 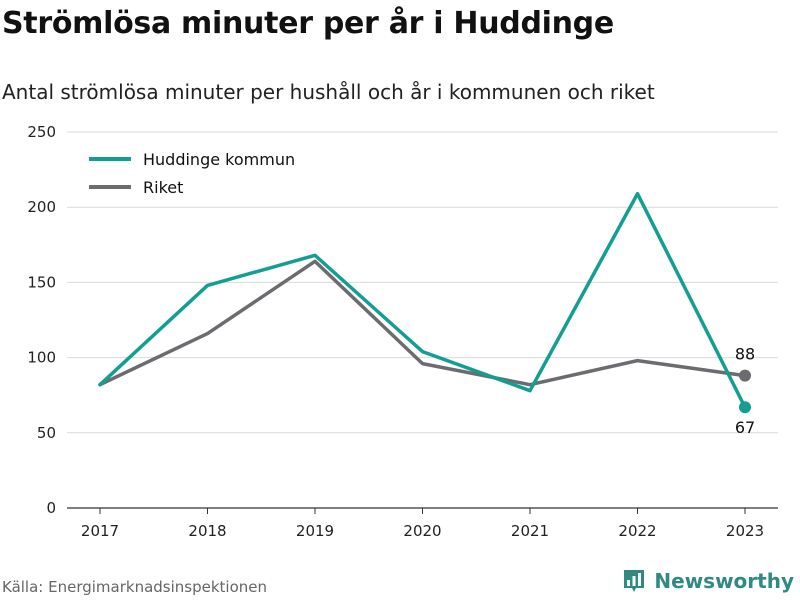 I want to click on x-tick-label: 2023, so click(x=745, y=531).